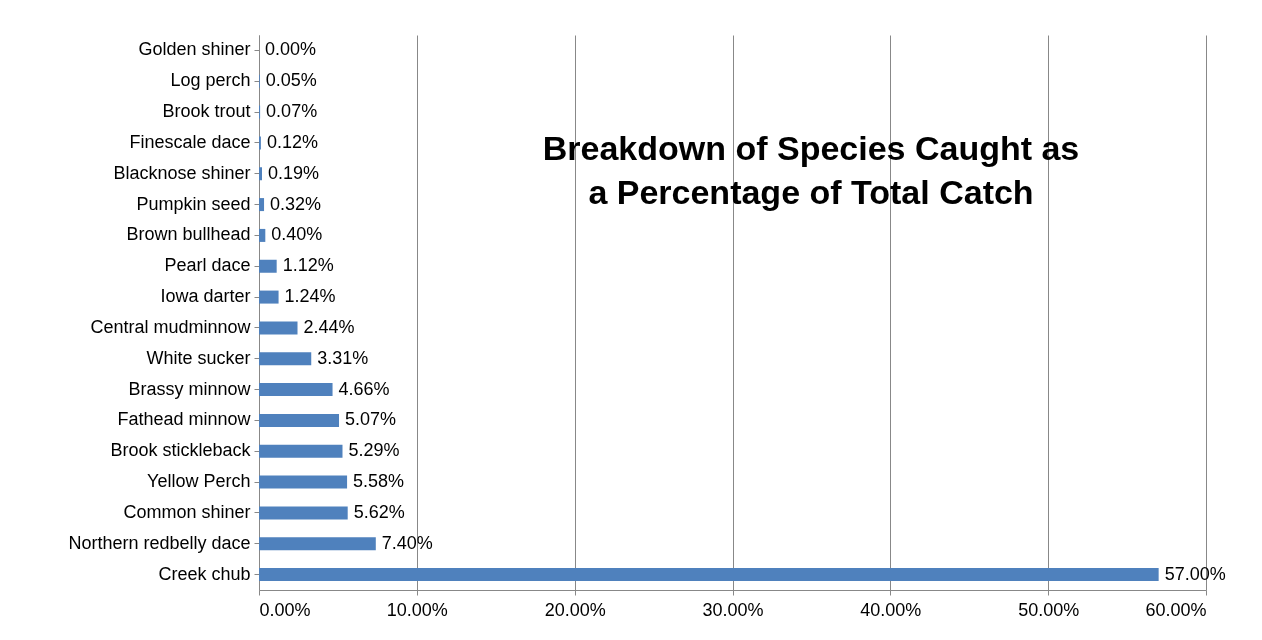 Image resolution: width=1262 pixels, height=640 pixels. Describe the element at coordinates (190, 141) in the screenshot. I see `y-tick-label: Finescale dace` at that location.